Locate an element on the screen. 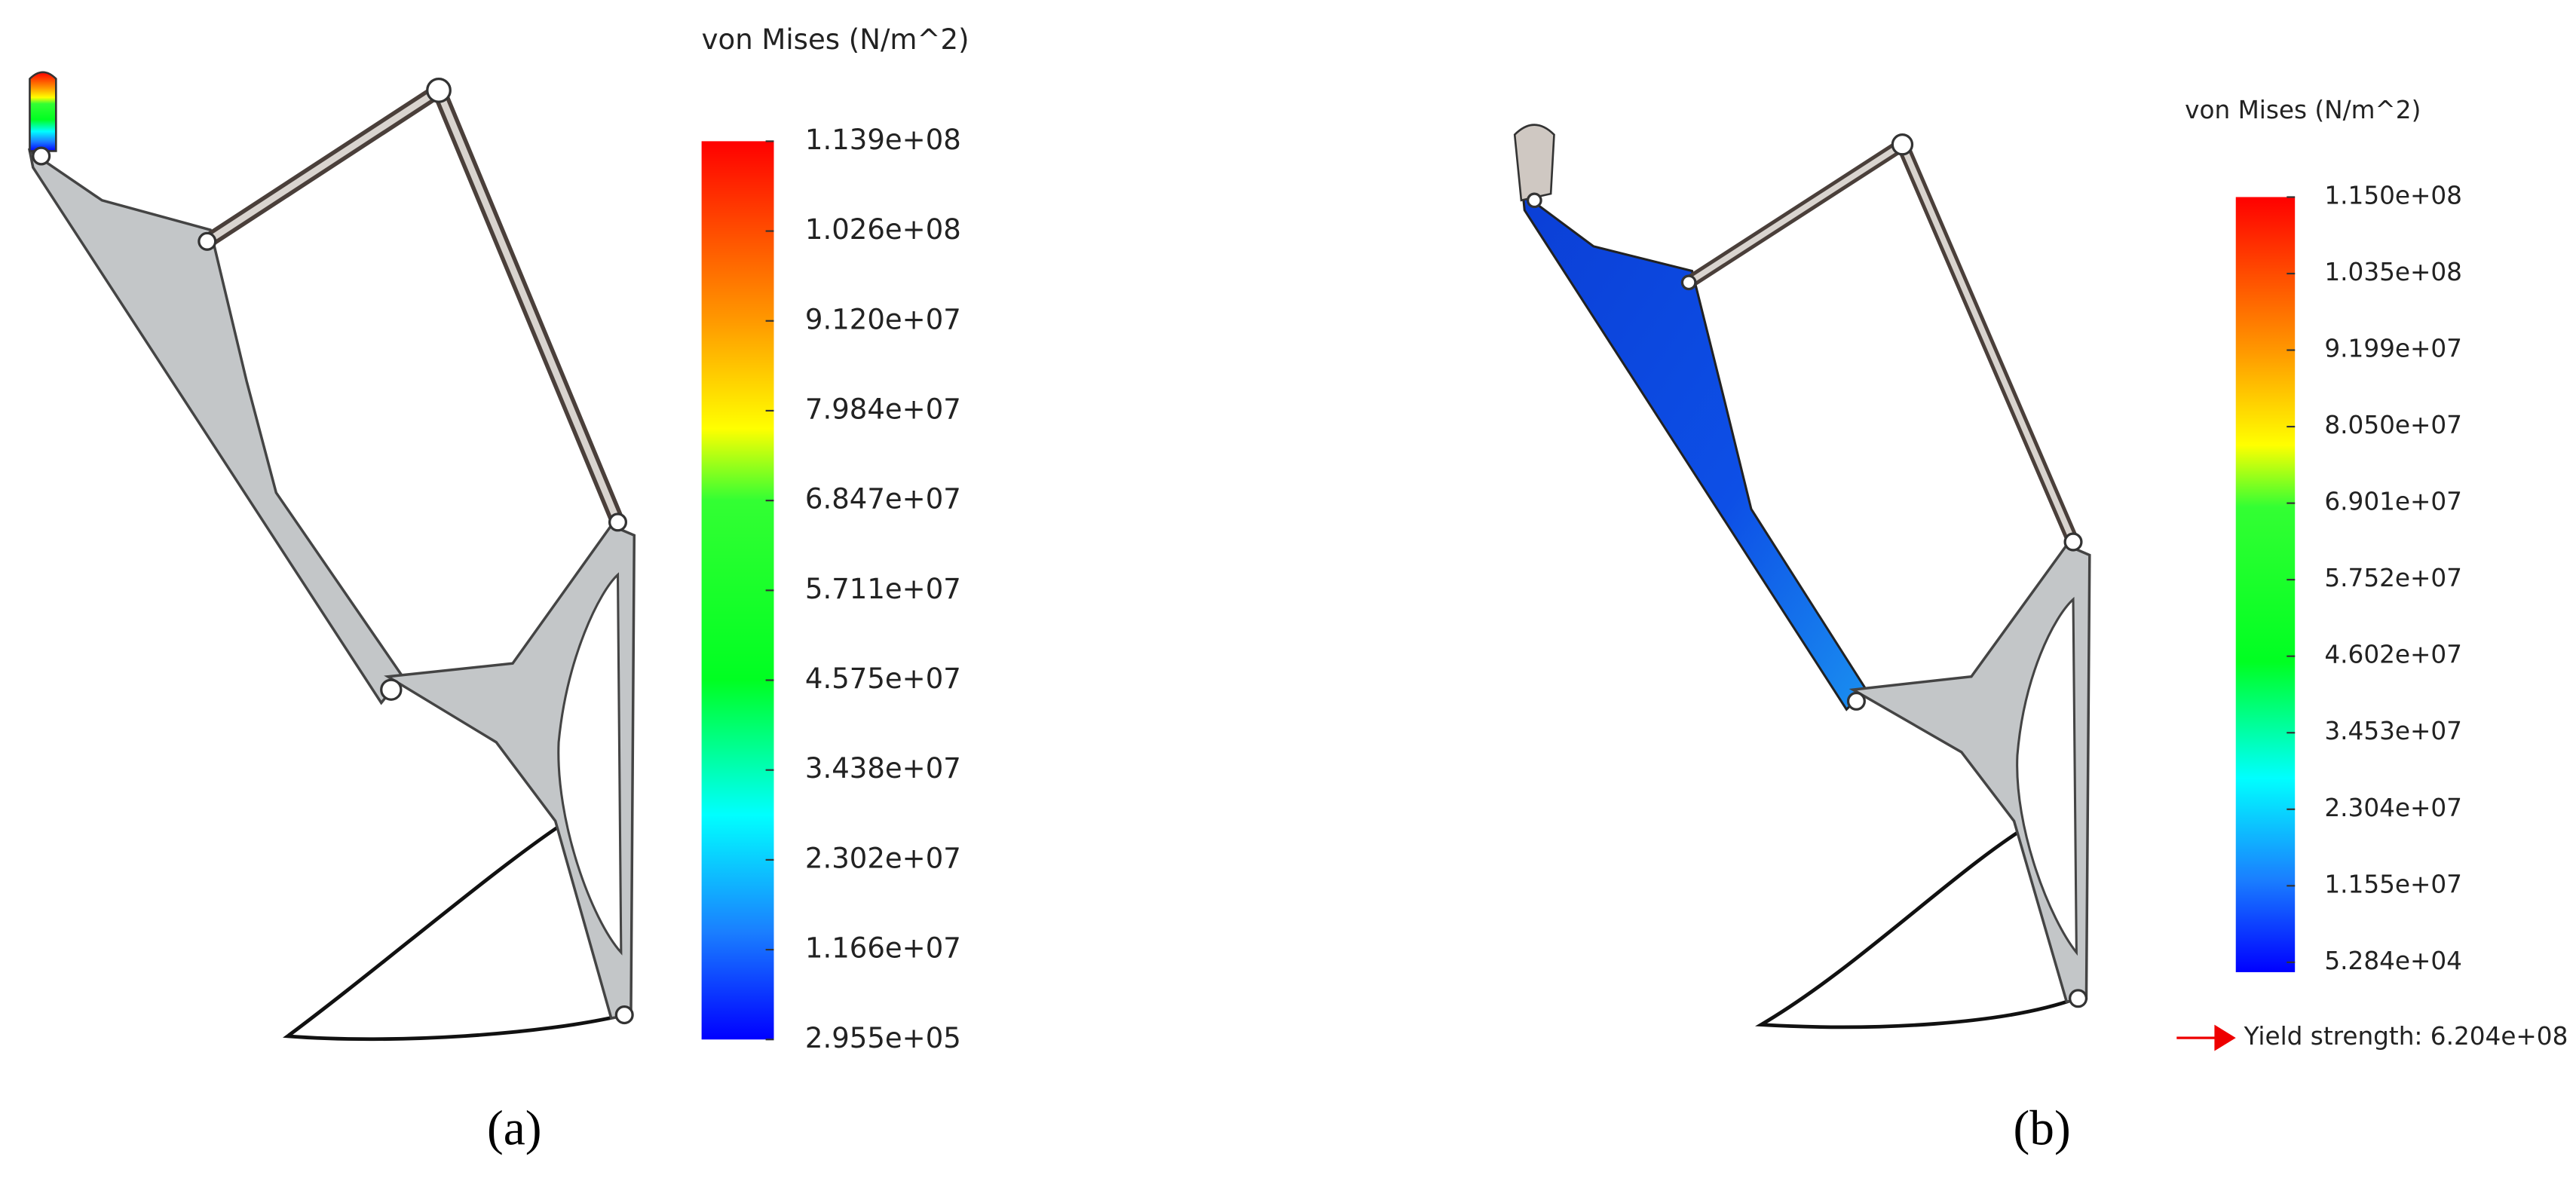 The height and width of the screenshot is (1184, 2576). colorbar-tick-label: 9.120e+07 is located at coordinates (883, 319).